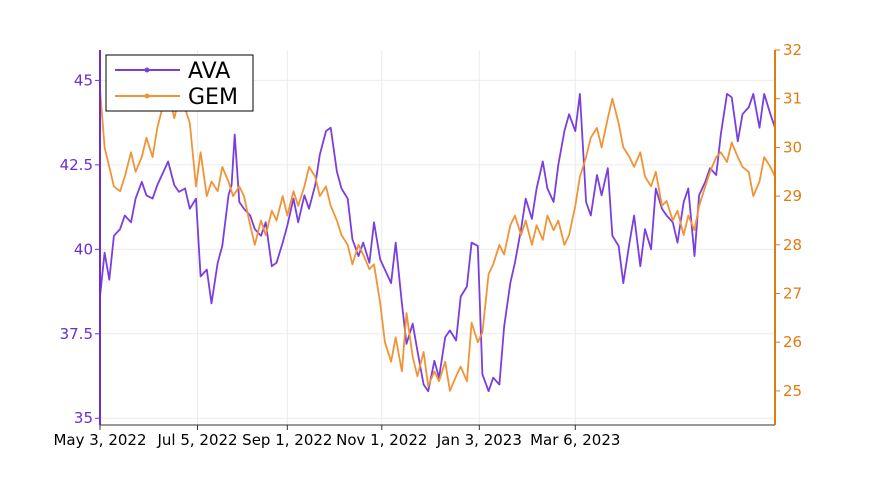 Image resolution: width=875 pixels, height=486 pixels. Describe the element at coordinates (792, 294) in the screenshot. I see `right-y-tick-label: 27` at that location.